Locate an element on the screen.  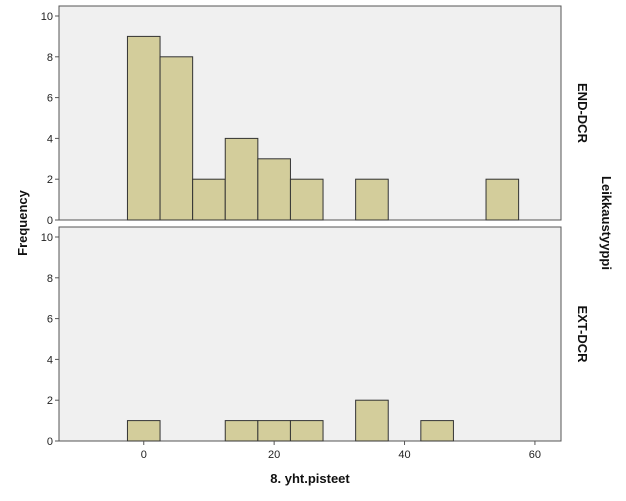
facet-title: Leikkaustyyppi is located at coordinates (606, 223).